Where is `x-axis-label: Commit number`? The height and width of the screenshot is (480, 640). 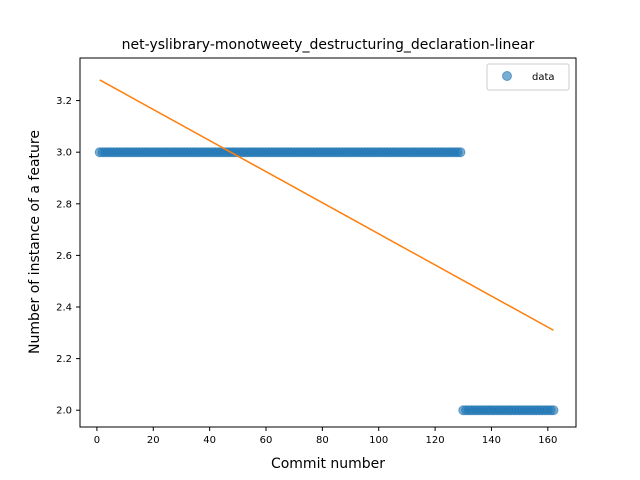
x-axis-label: Commit number is located at coordinates (328, 464).